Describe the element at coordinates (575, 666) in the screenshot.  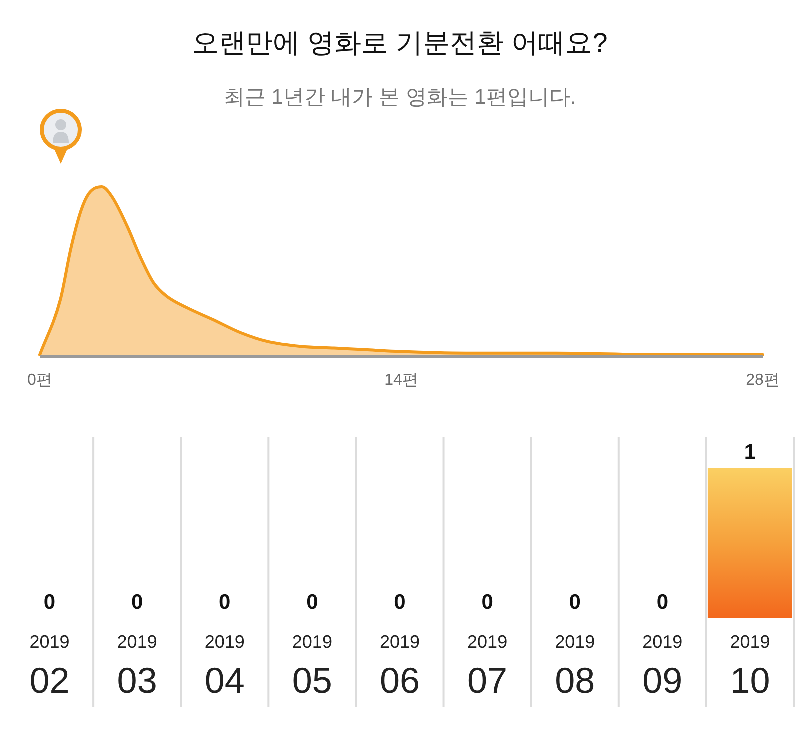
I see `x-tick-label: 2019 08` at that location.